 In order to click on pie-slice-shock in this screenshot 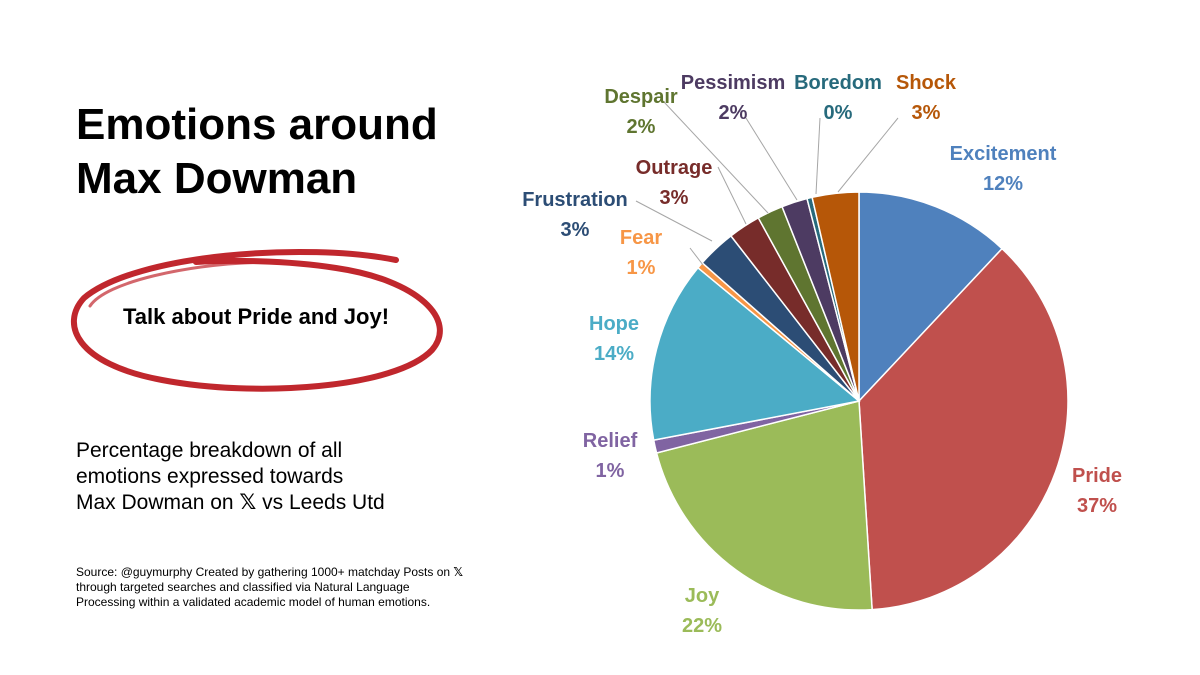, I will do `click(835, 296)`.